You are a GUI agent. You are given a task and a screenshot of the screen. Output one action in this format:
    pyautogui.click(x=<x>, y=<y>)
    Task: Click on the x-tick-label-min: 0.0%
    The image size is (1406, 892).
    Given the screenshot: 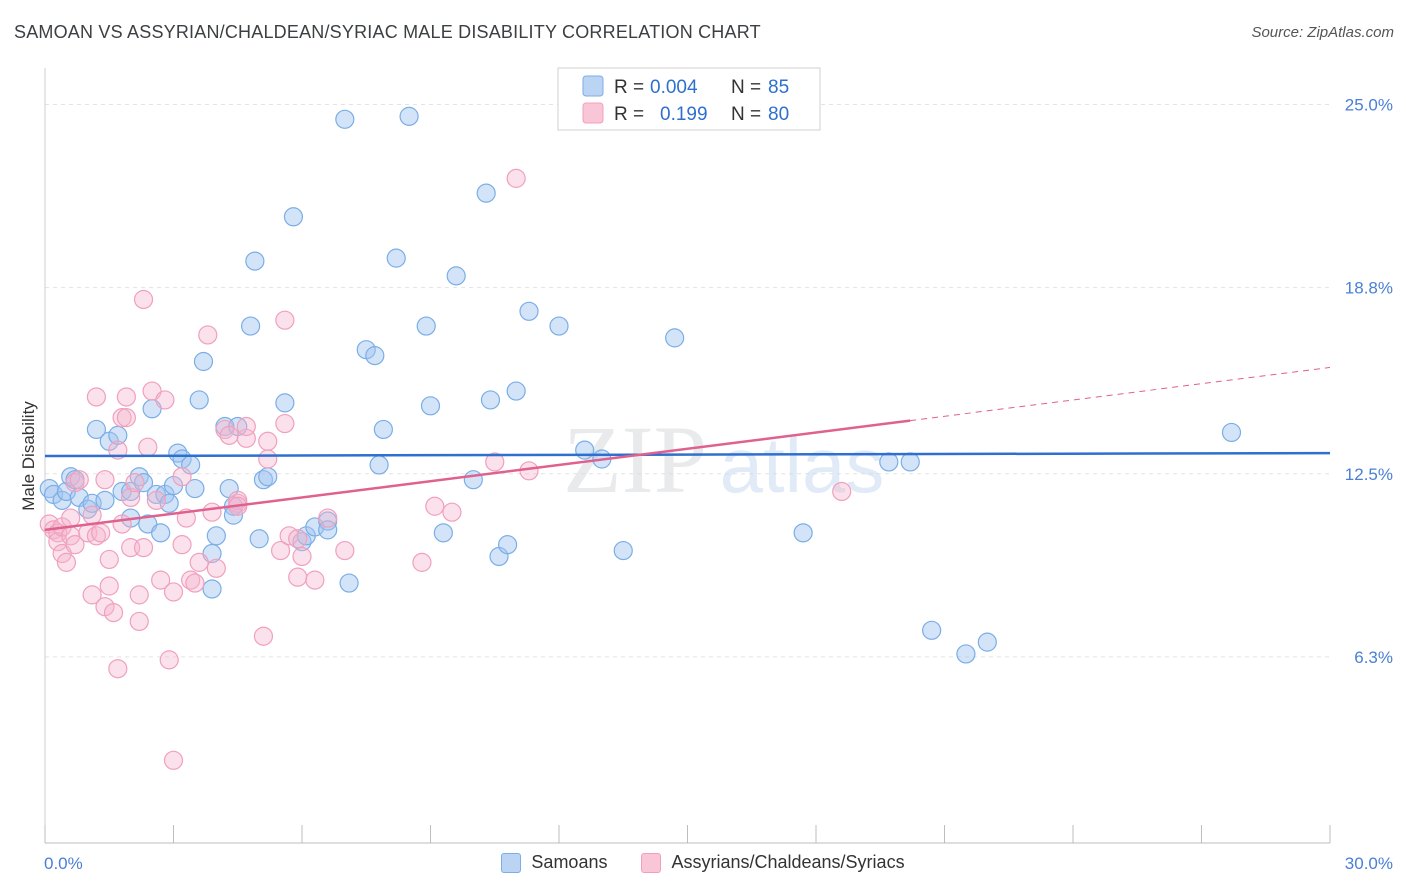 What is the action you would take?
    pyautogui.click(x=63, y=863)
    